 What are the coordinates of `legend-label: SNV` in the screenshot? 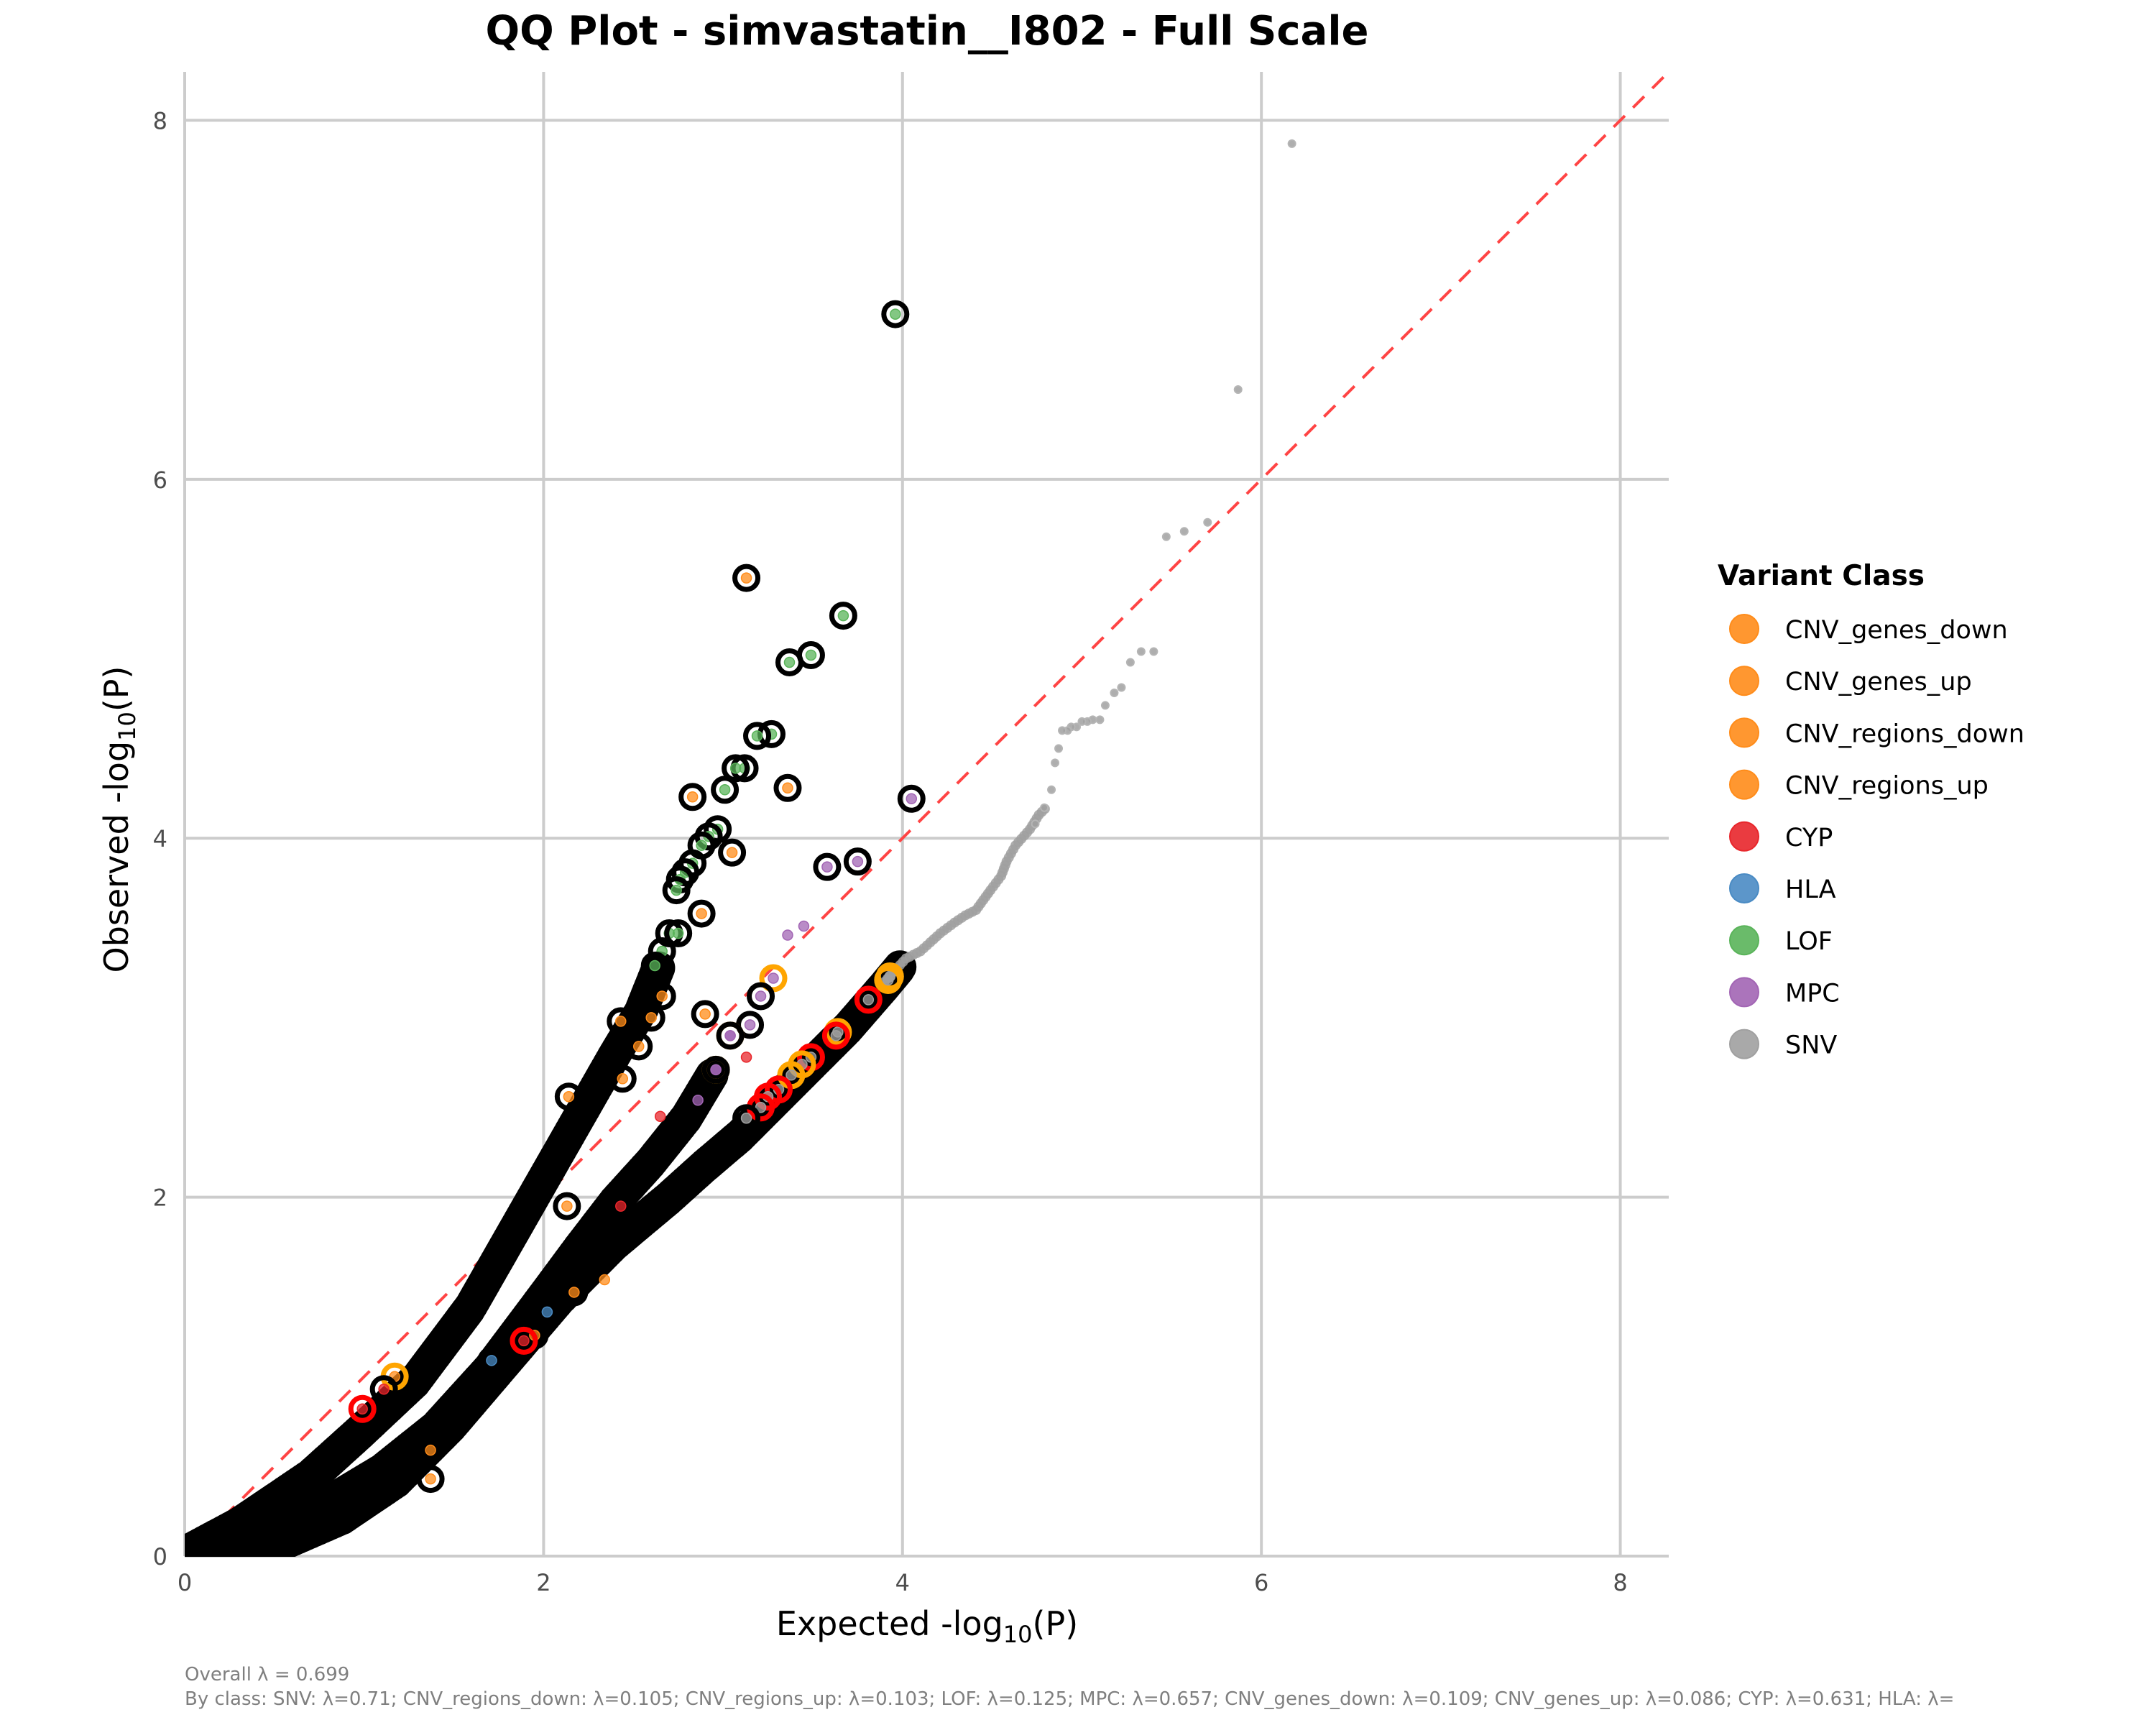 It's located at (1811, 1045).